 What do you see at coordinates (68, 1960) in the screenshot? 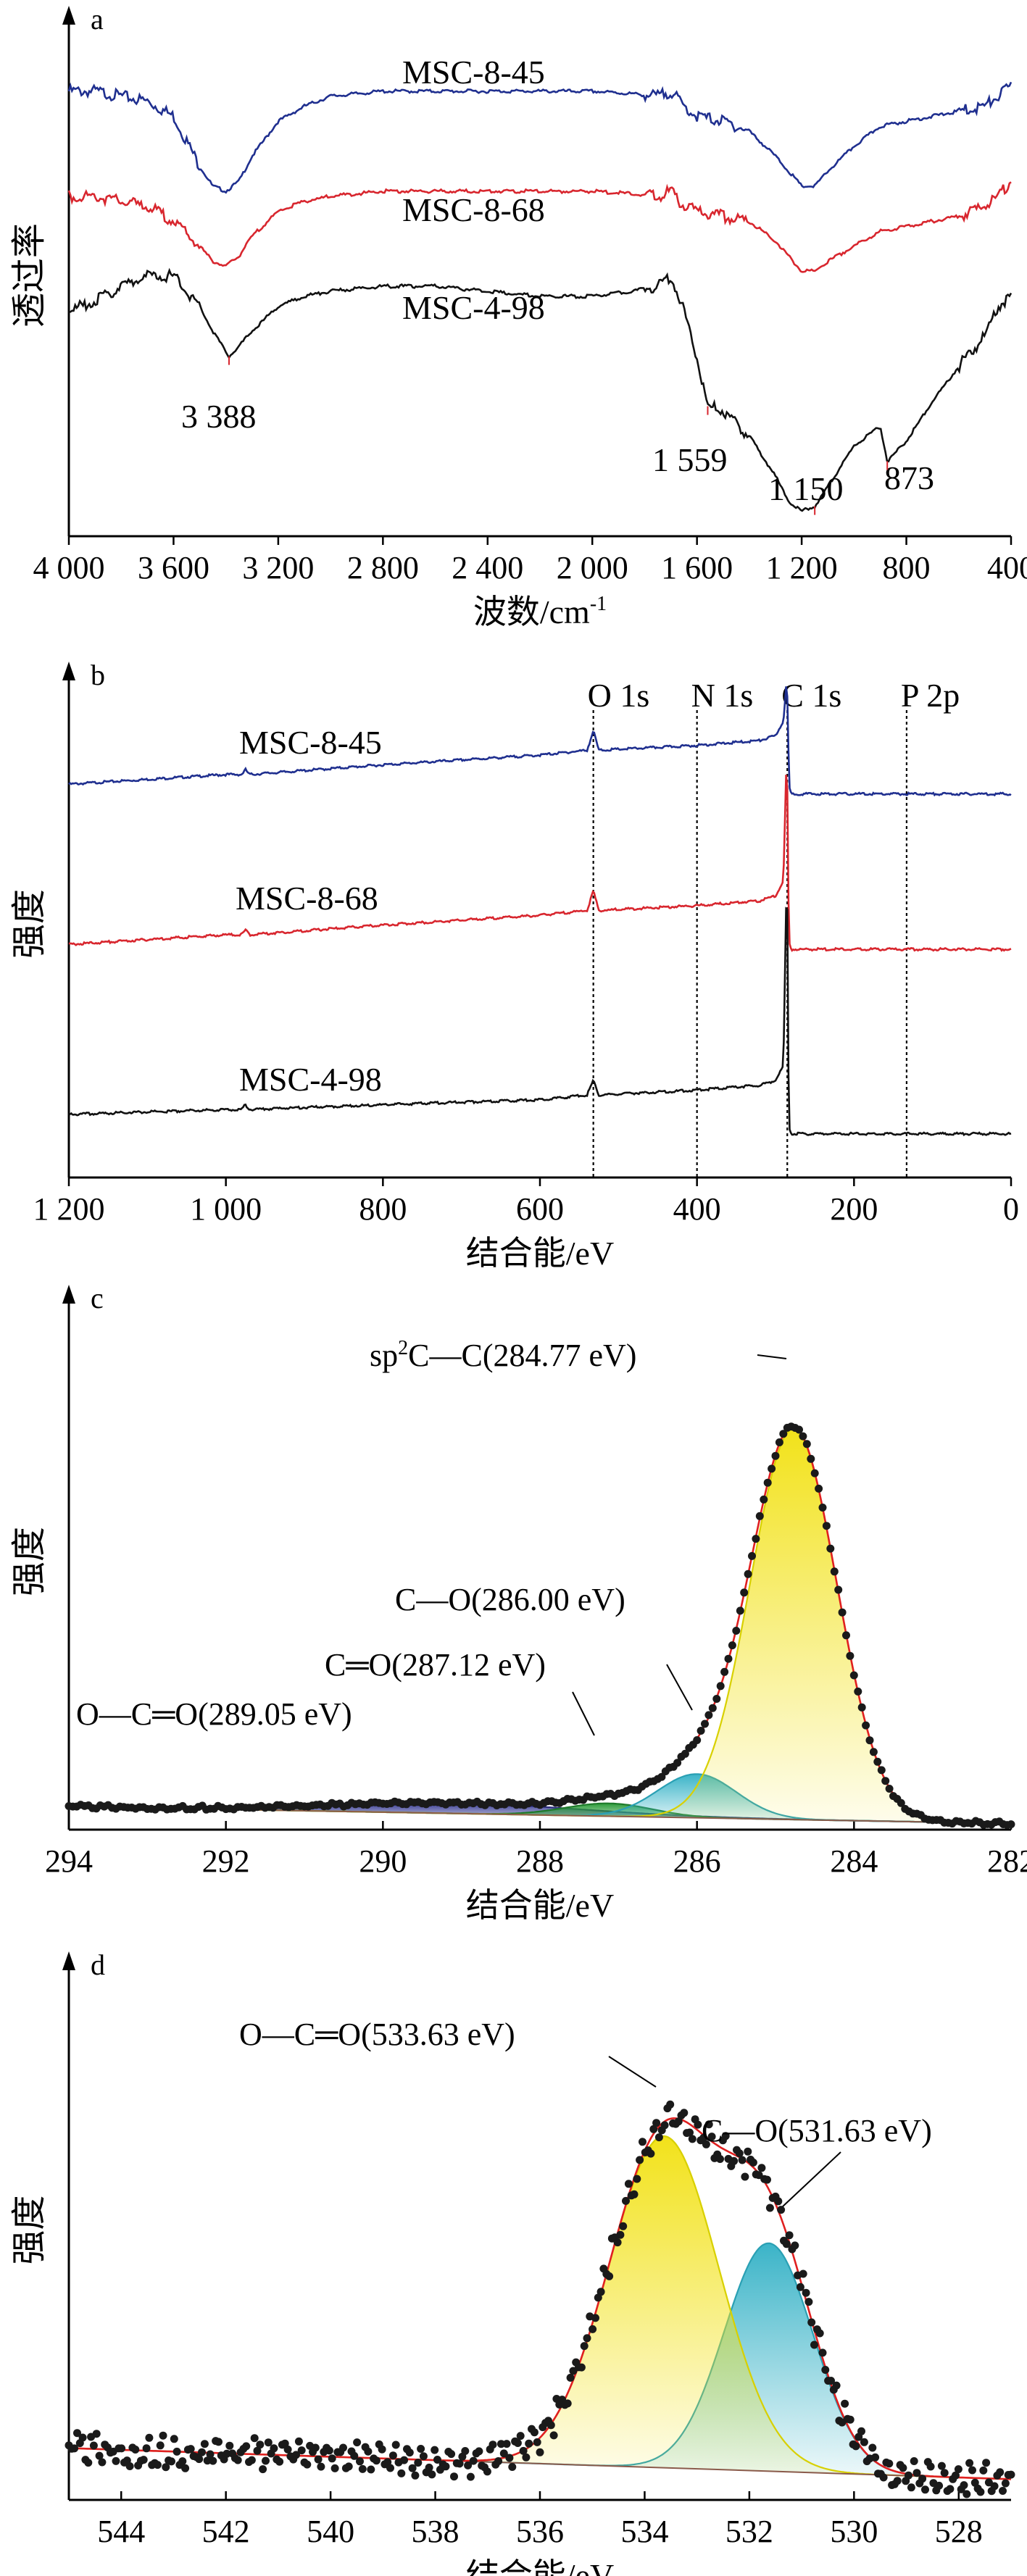
I see `y-axis-arrow` at bounding box center [68, 1960].